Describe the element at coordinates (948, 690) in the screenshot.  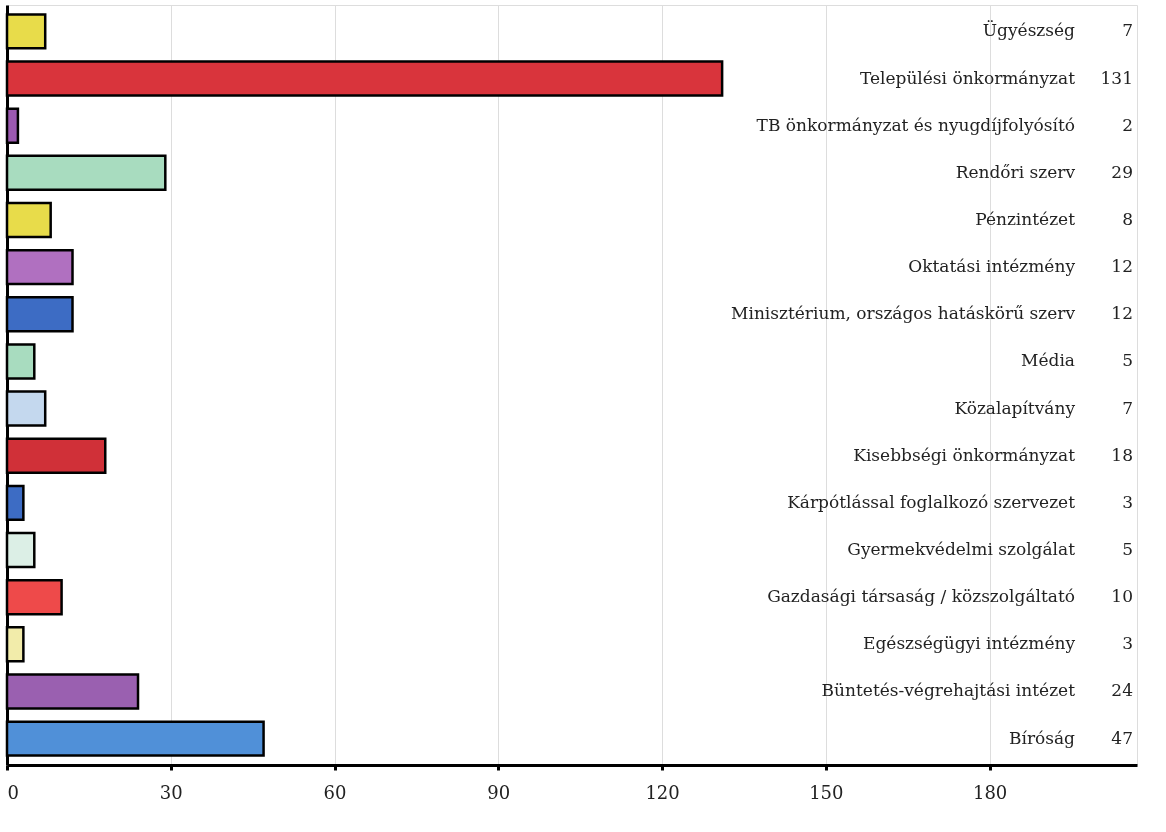
I see `y-tick-label: Büntetés-végrehajtási intézet` at that location.